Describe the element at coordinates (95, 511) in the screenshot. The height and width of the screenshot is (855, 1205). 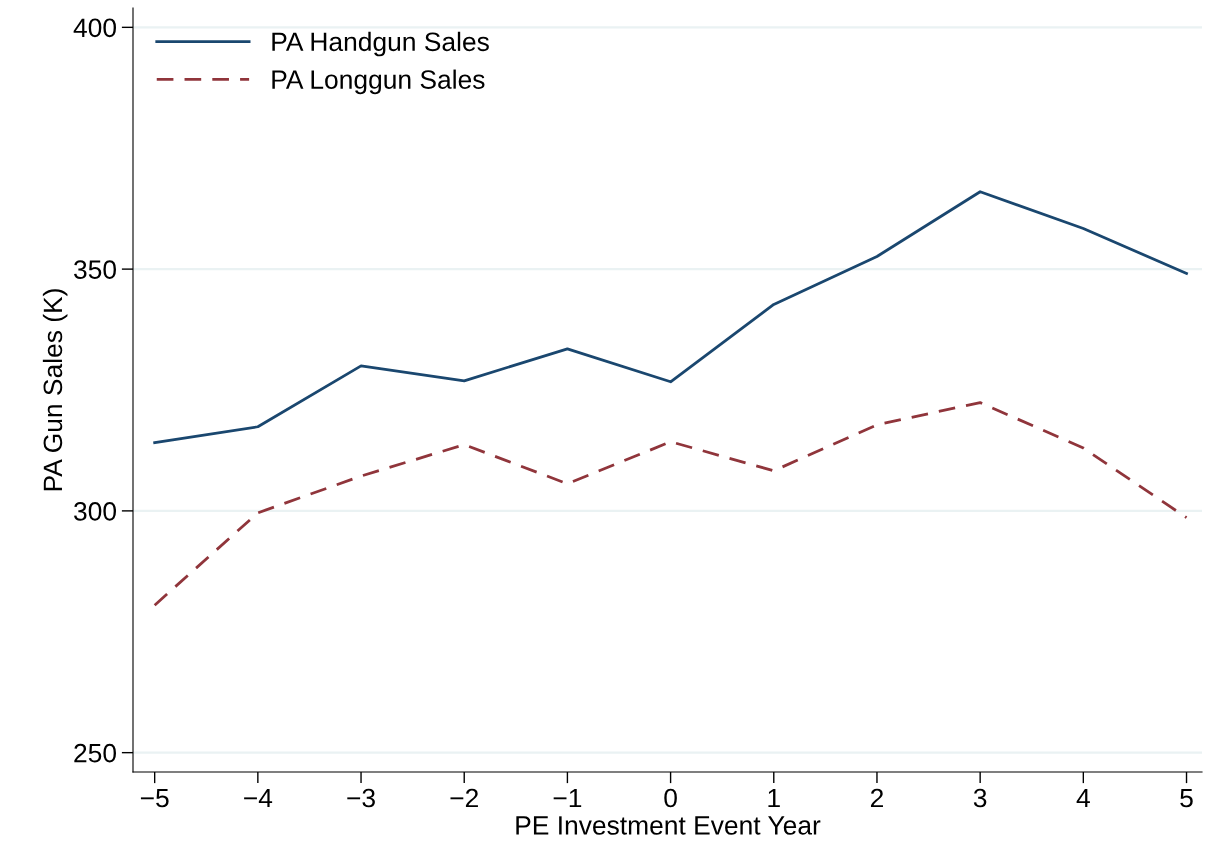
I see `y-tick-label: 300` at that location.